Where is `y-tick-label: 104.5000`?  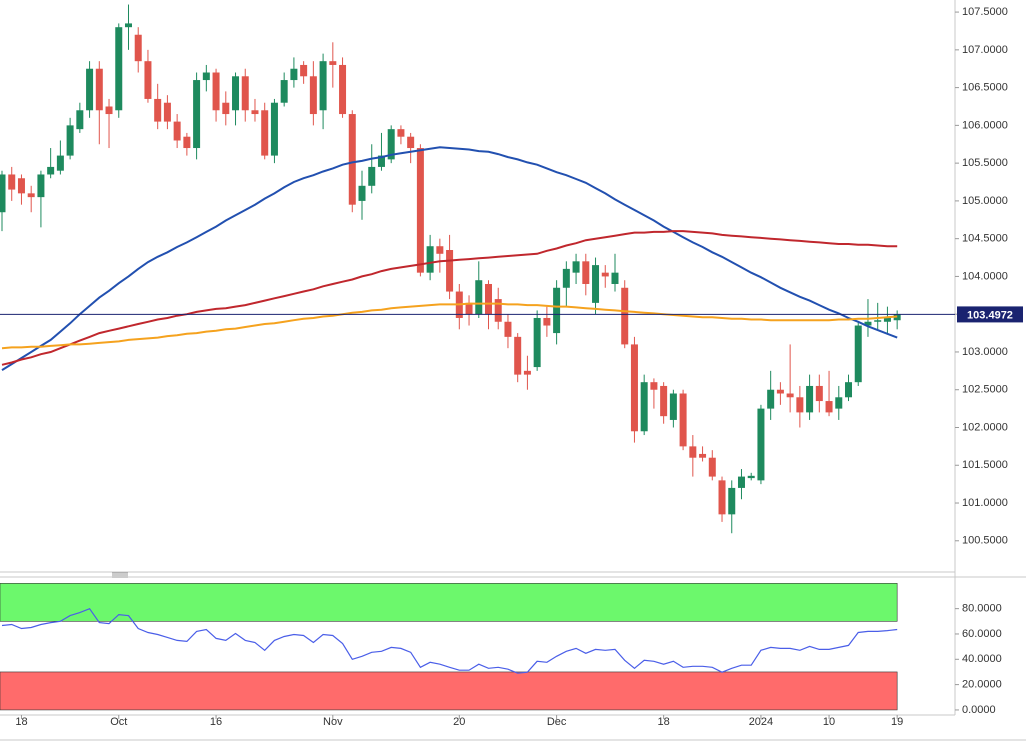 y-tick-label: 104.5000 is located at coordinates (985, 239).